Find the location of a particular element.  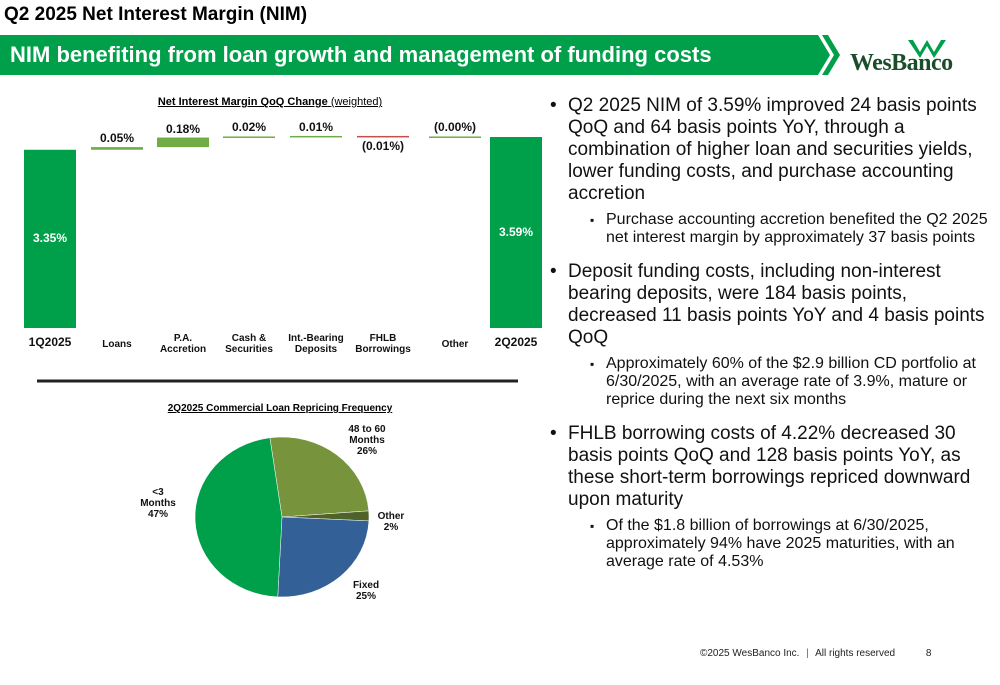

slice-value: 2% is located at coordinates (391, 527).